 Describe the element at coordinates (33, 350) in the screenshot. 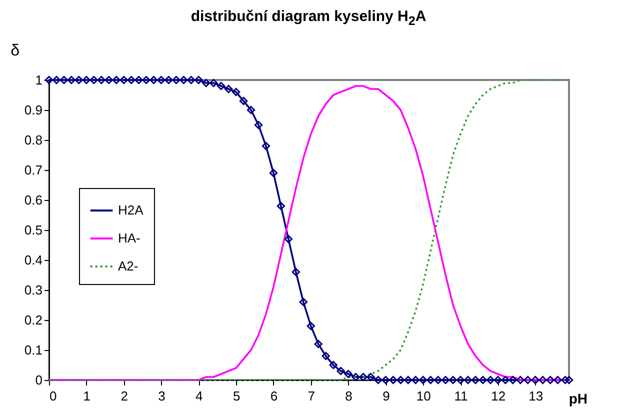

I see `y-tick-label: 0.1` at that location.